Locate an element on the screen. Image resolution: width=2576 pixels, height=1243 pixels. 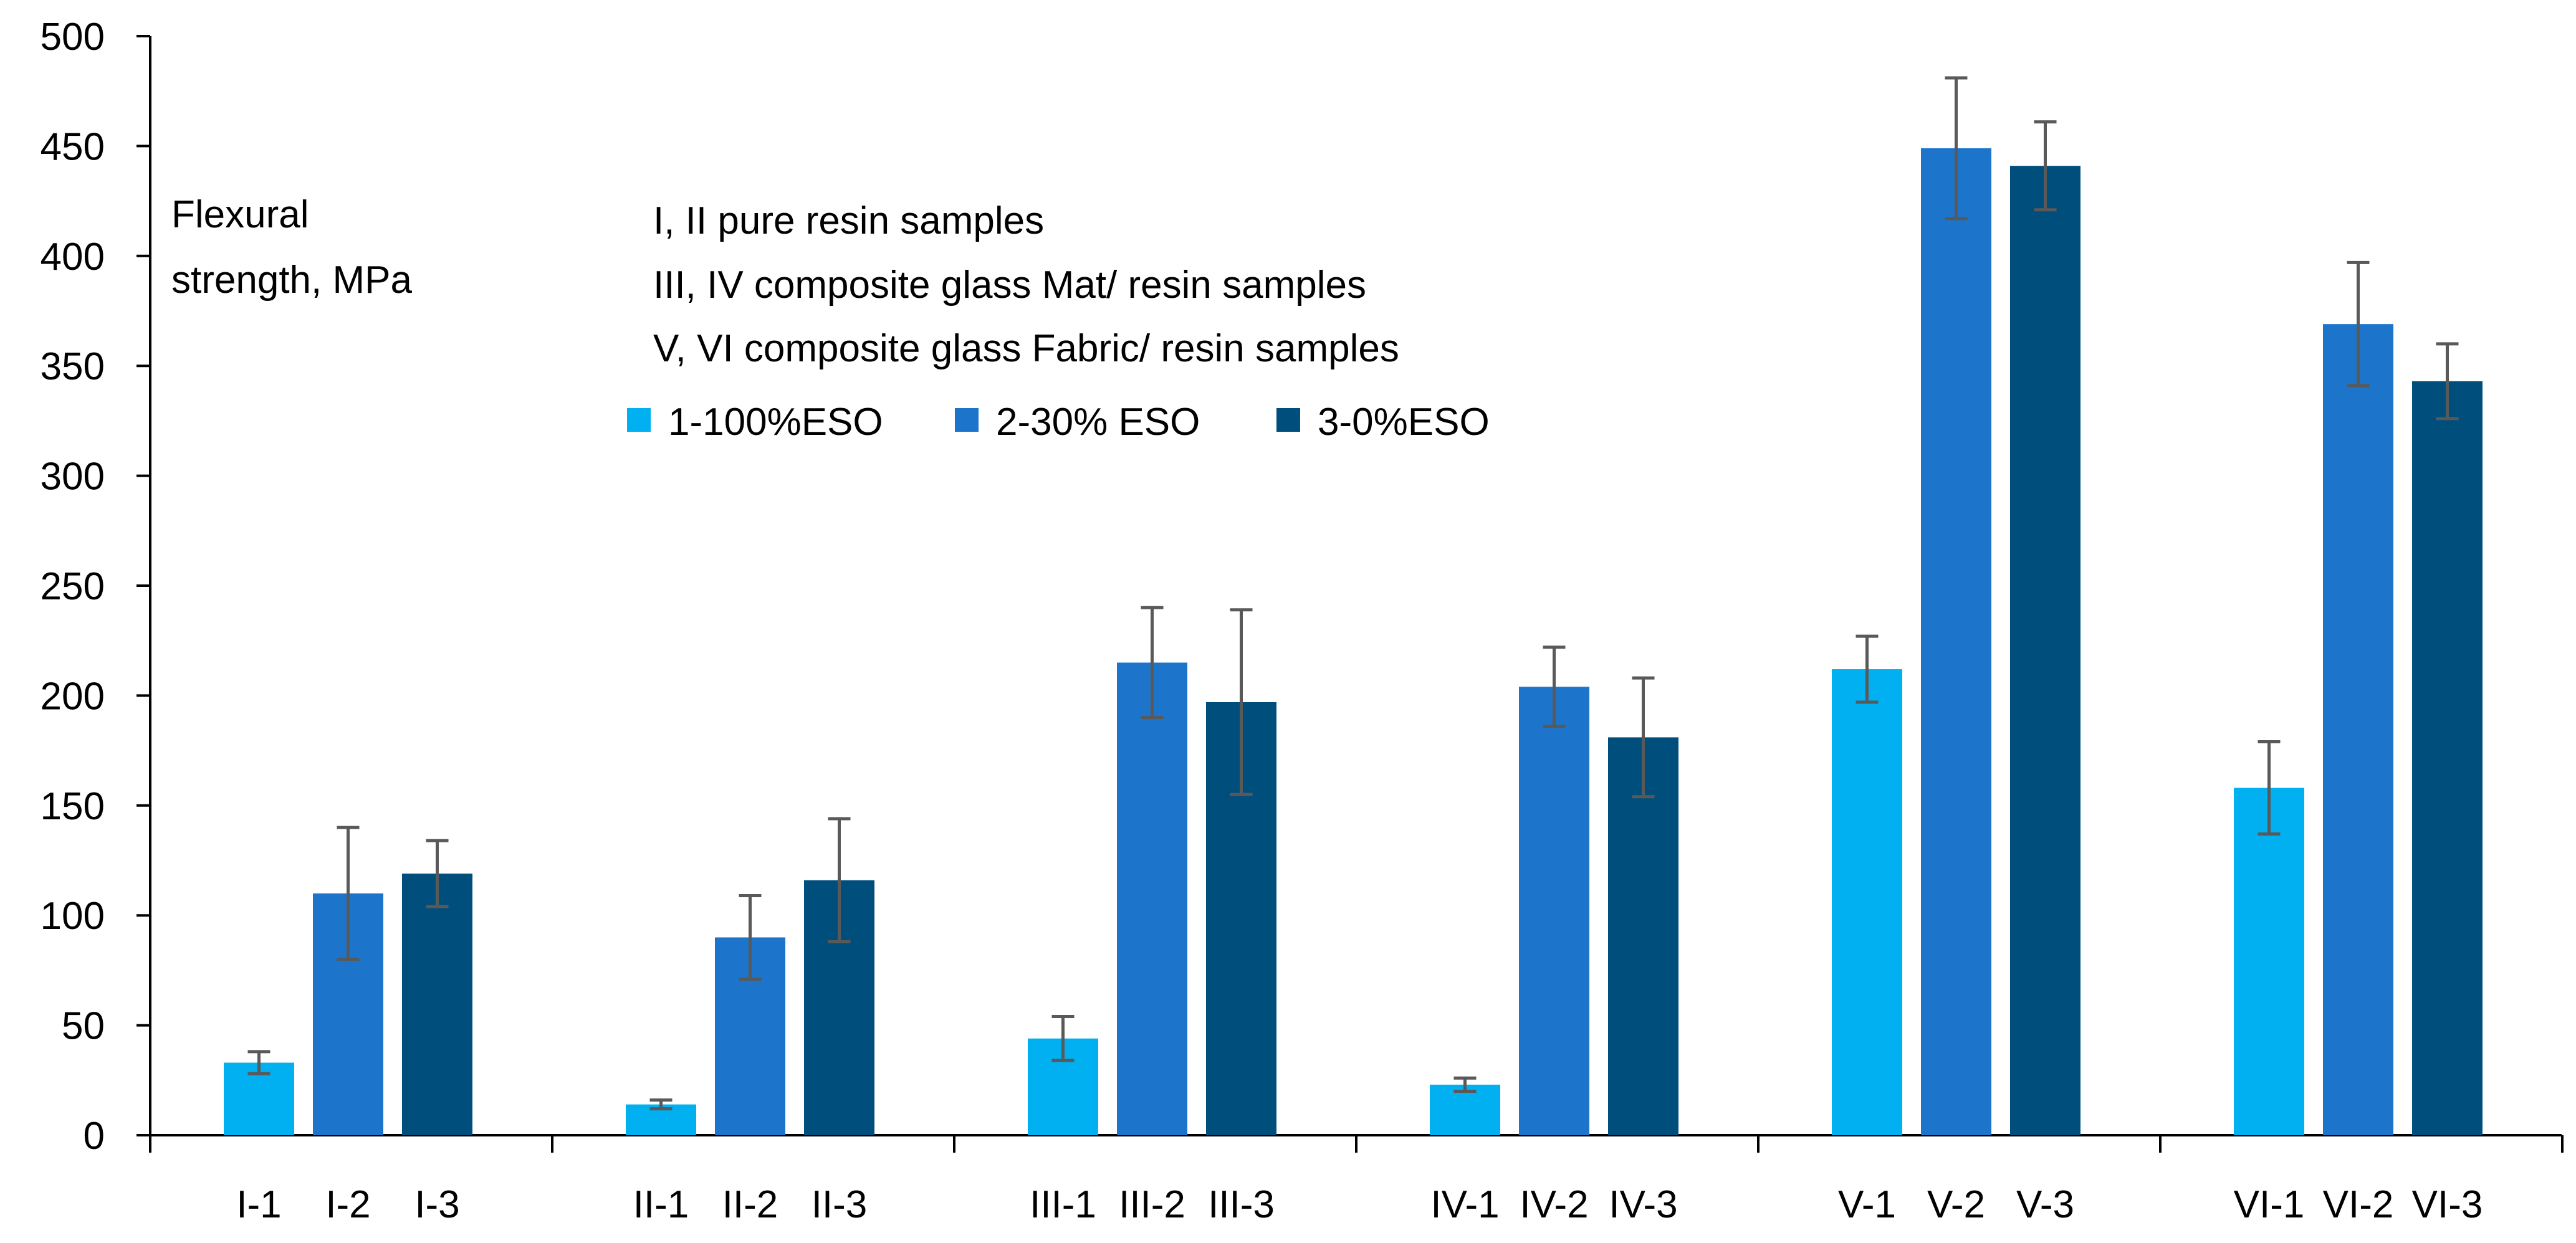
y-axis-label-line-2: strength, MPa is located at coordinates (291, 280).